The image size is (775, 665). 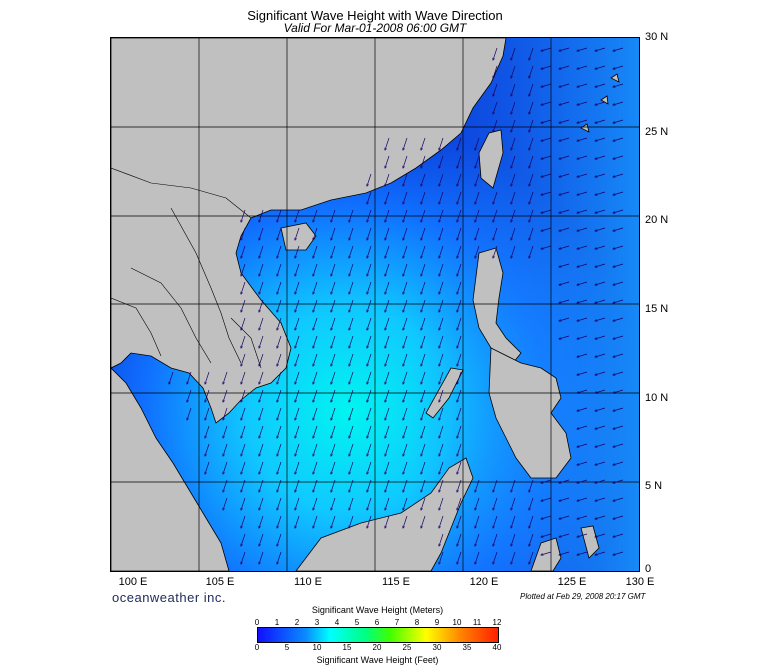 I want to click on colorbar-feet-tick: 30, so click(x=437, y=647).